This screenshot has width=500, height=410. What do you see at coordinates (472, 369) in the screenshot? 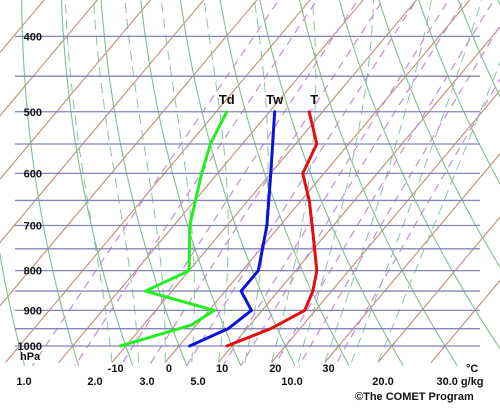
I see `temperature-unit-label: °C` at bounding box center [472, 369].